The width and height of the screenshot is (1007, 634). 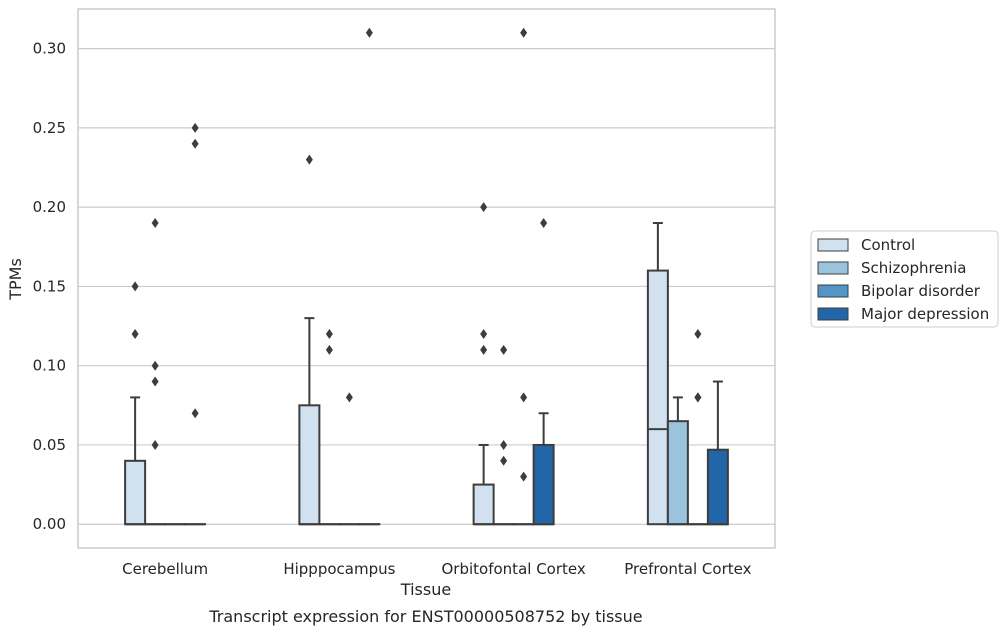 I want to click on x-tick-label: Cerebellum, so click(x=165, y=569).